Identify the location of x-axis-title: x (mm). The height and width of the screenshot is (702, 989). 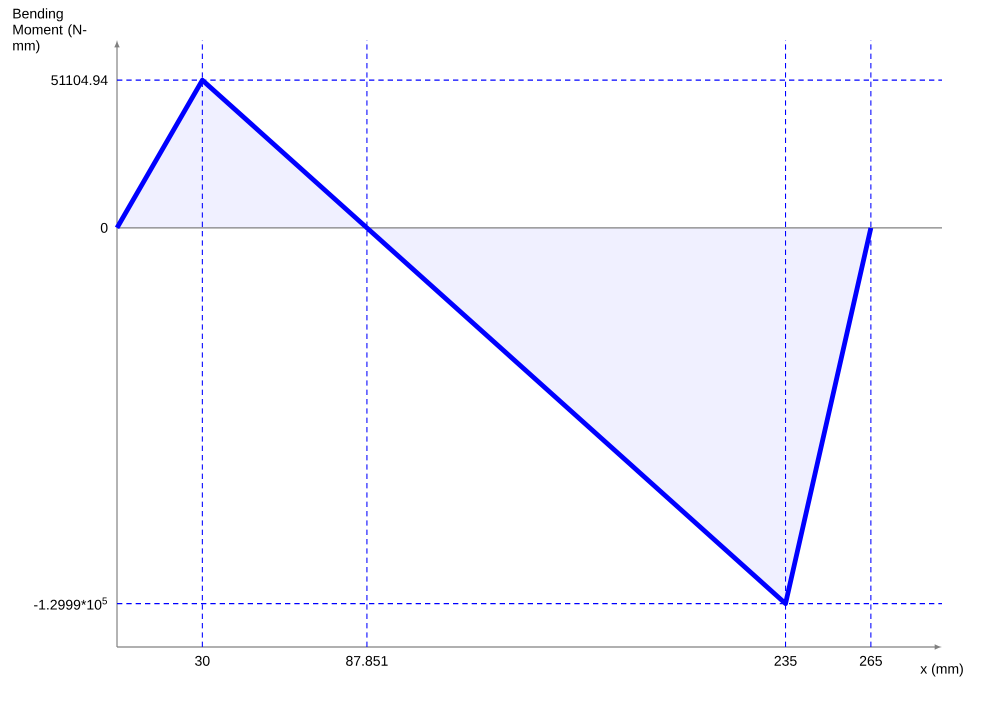
(941, 670).